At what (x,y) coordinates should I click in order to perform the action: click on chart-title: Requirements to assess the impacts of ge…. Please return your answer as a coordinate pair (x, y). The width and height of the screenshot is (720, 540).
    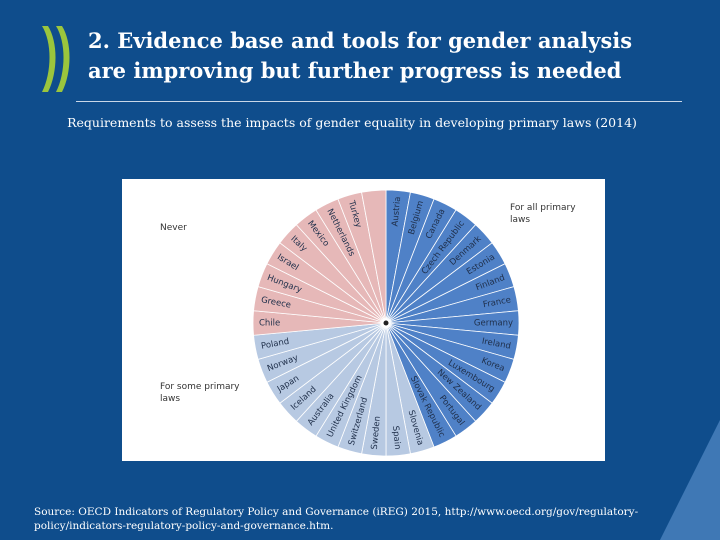
    Looking at the image, I should click on (352, 122).